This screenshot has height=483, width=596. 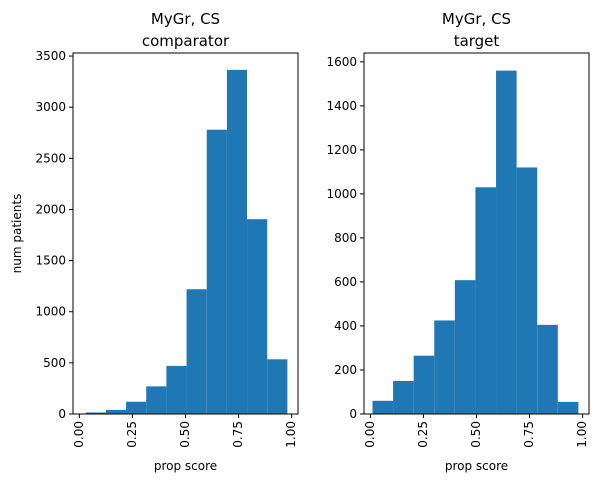 What do you see at coordinates (345, 370) in the screenshot?
I see `y-tick-label: 200` at bounding box center [345, 370].